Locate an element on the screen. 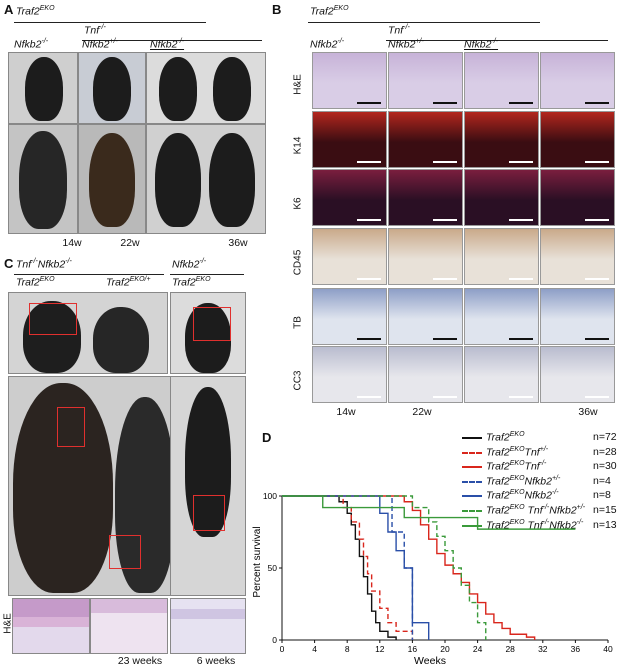 Image resolution: width=617 pixels, height=668 pixels. legend-label: Traf2EKO is located at coordinates (505, 437).